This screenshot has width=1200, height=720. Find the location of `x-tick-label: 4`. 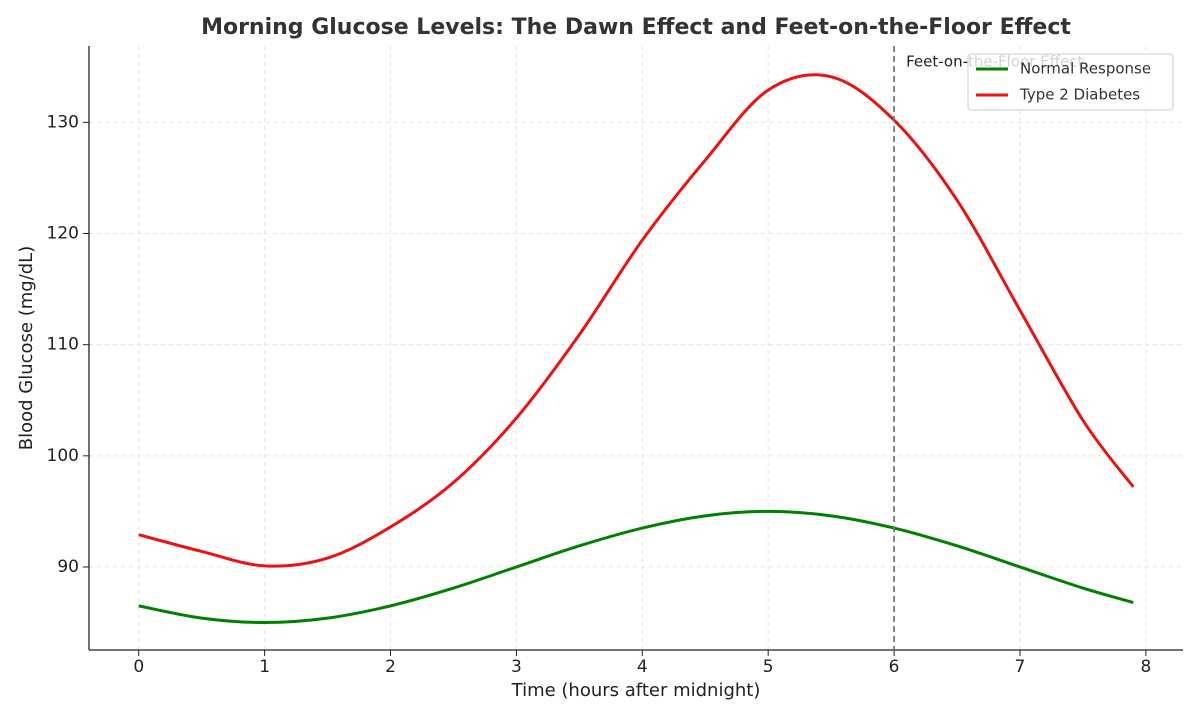

x-tick-label: 4 is located at coordinates (642, 667).